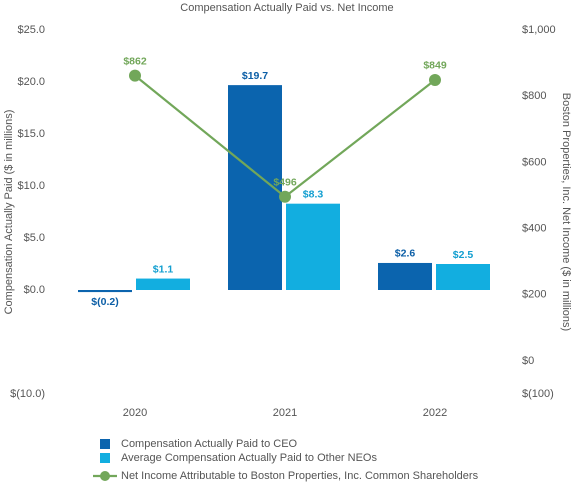  What do you see at coordinates (27, 394) in the screenshot?
I see `y-tick-label: $(10.0)` at bounding box center [27, 394].